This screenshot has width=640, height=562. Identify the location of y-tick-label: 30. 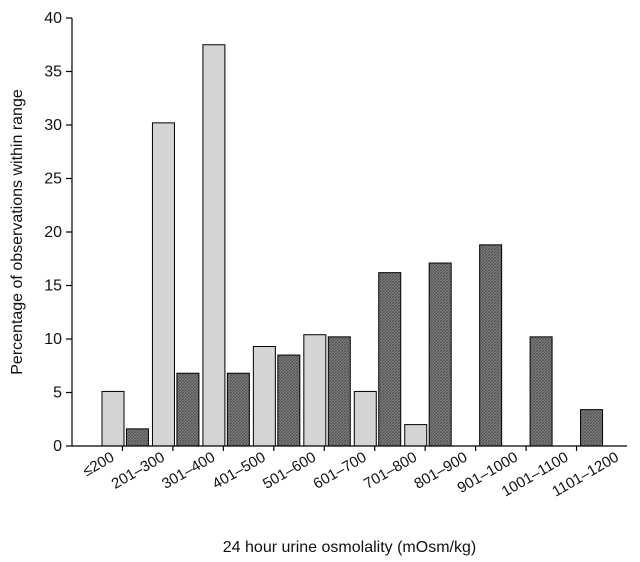
(53, 125).